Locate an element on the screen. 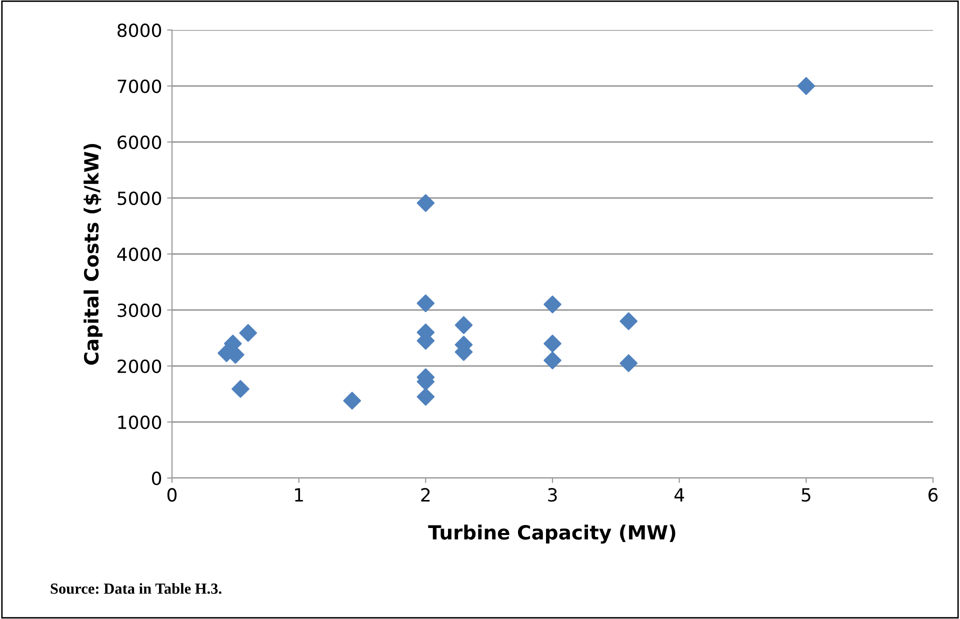 The width and height of the screenshot is (960, 619). y-tick-label: 5000 is located at coordinates (140, 198).